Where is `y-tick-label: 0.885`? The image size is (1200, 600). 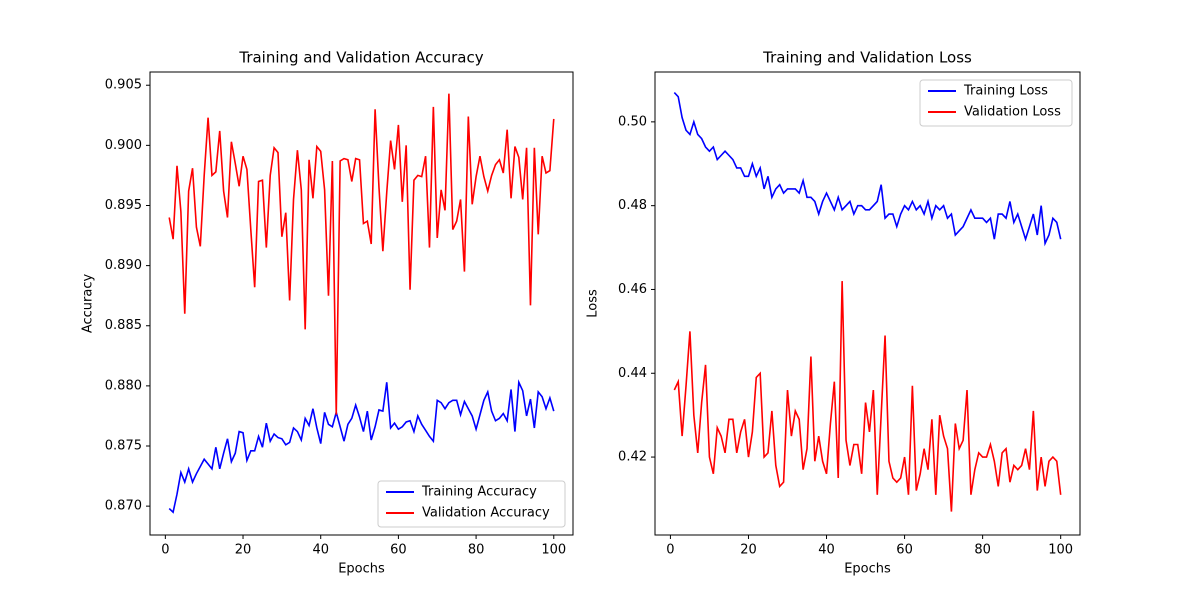
y-tick-label: 0.885 is located at coordinates (123, 325).